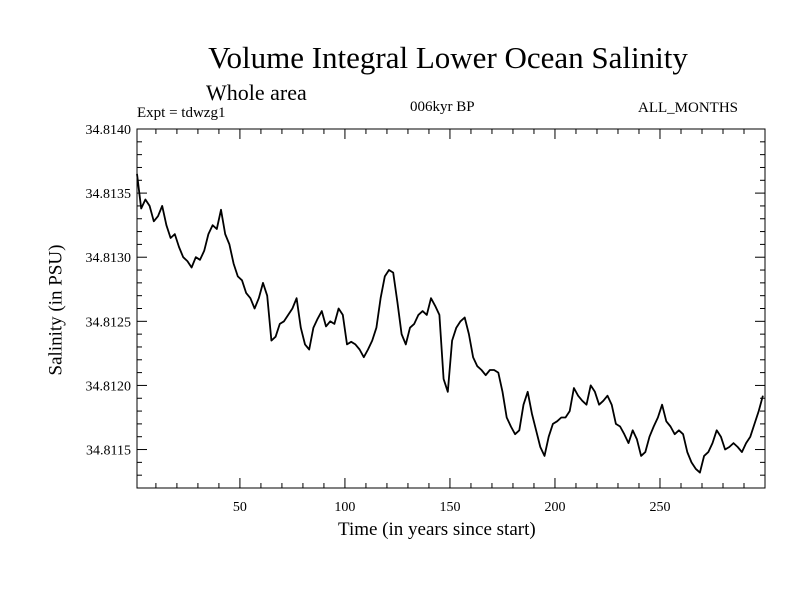 The image size is (800, 600). Describe the element at coordinates (181, 113) in the screenshot. I see `experiment-label: Expt = tdwzg1` at that location.